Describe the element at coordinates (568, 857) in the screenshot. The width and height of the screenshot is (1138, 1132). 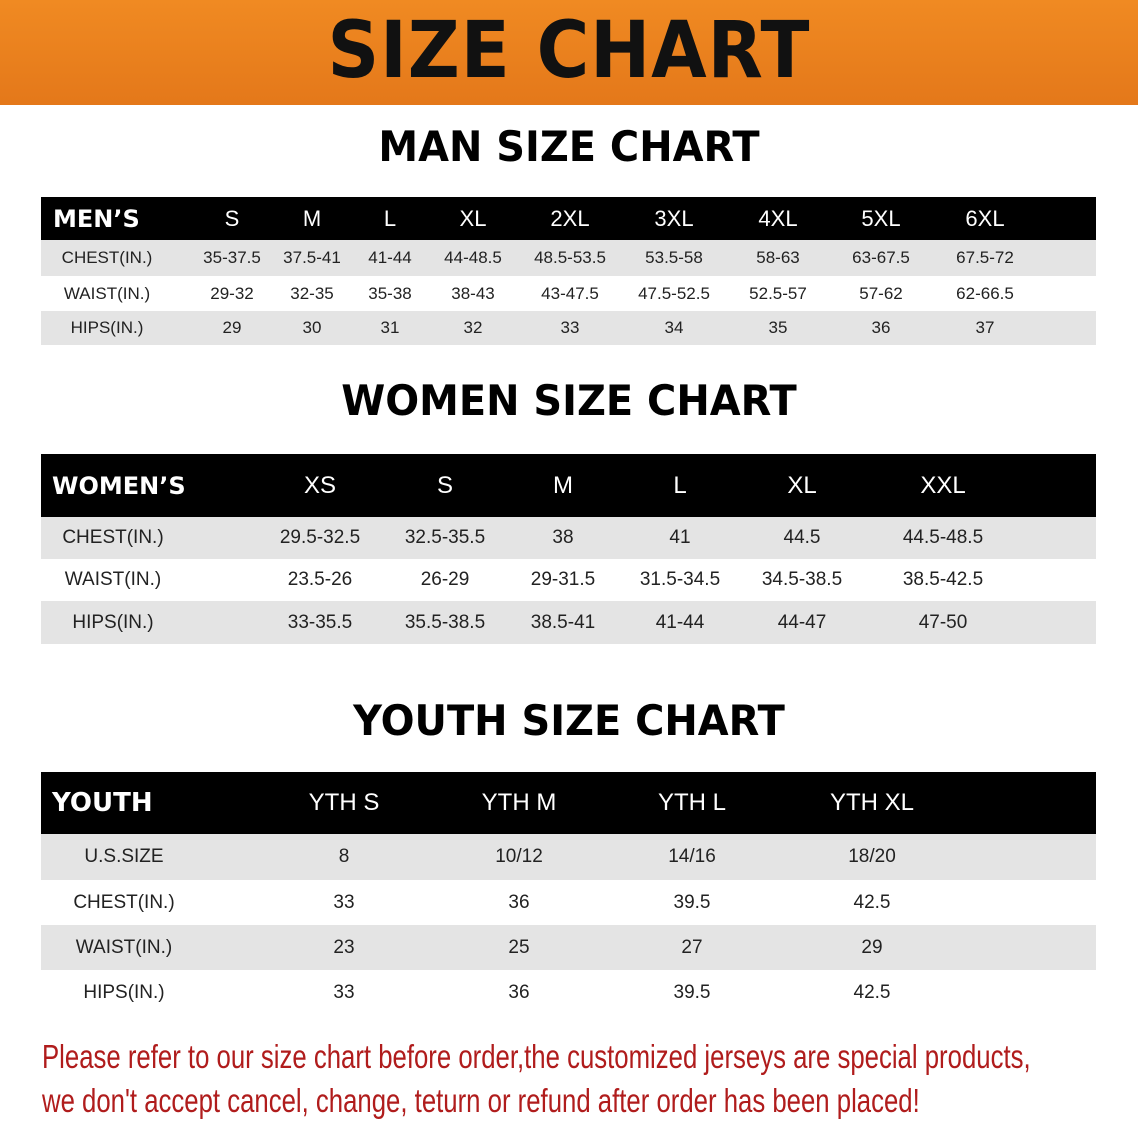
I see `table-row: U.S.SIZE 8 10/12 14/16 18/20` at that location.